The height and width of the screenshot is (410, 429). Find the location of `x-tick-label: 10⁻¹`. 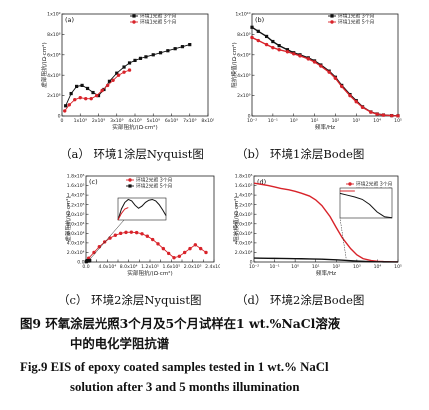

x-tick-label: 10⁻¹ is located at coordinates (275, 267).